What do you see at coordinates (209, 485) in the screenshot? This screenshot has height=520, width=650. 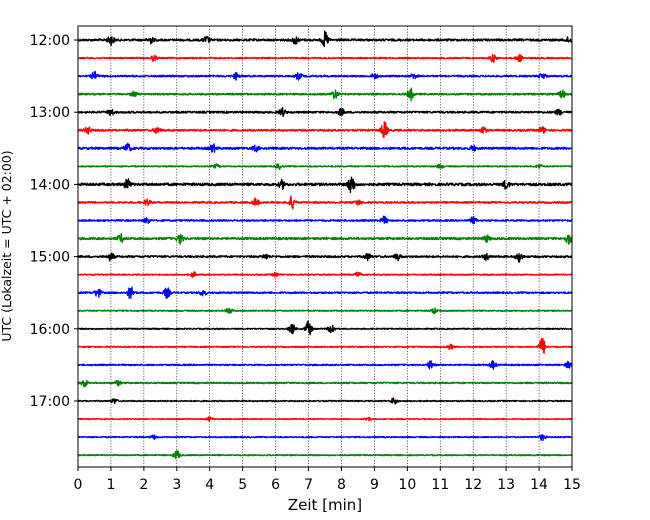 I see `x-tick-label: 4` at bounding box center [209, 485].